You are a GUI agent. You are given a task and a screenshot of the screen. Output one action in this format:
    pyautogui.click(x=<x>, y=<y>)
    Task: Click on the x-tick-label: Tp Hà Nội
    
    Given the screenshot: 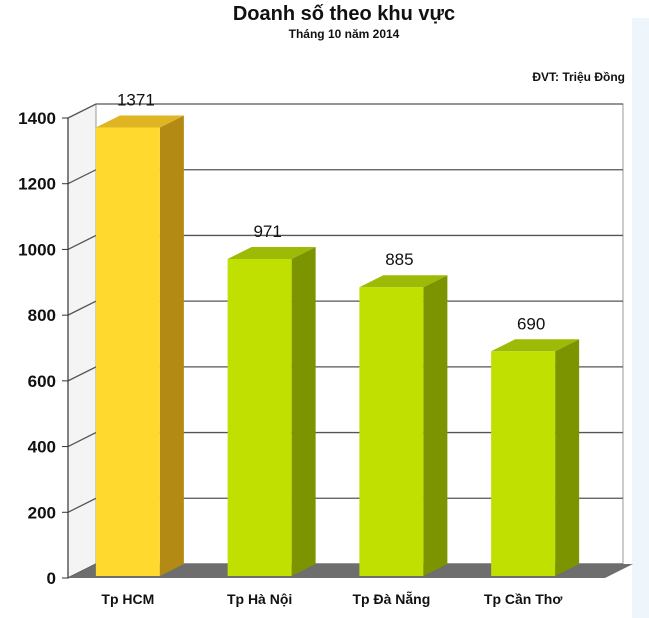 What is the action you would take?
    pyautogui.click(x=259, y=599)
    